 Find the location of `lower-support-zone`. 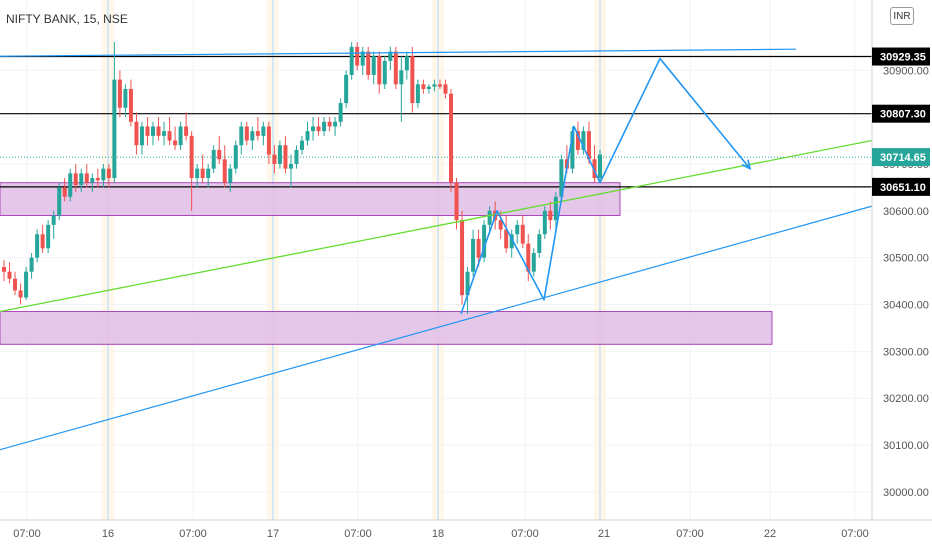

lower-support-zone is located at coordinates (386, 328).